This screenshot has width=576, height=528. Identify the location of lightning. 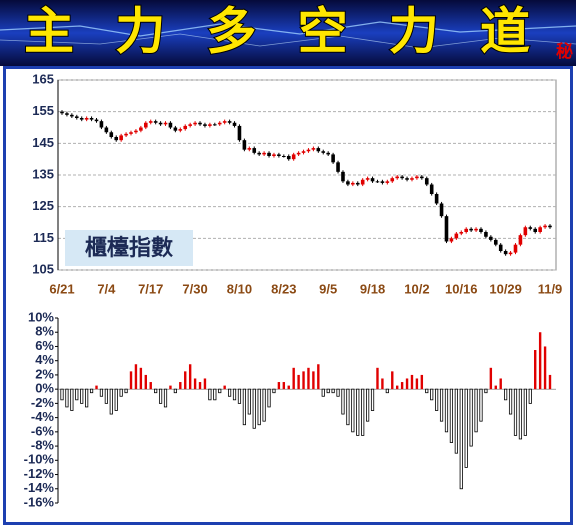
(288, 41).